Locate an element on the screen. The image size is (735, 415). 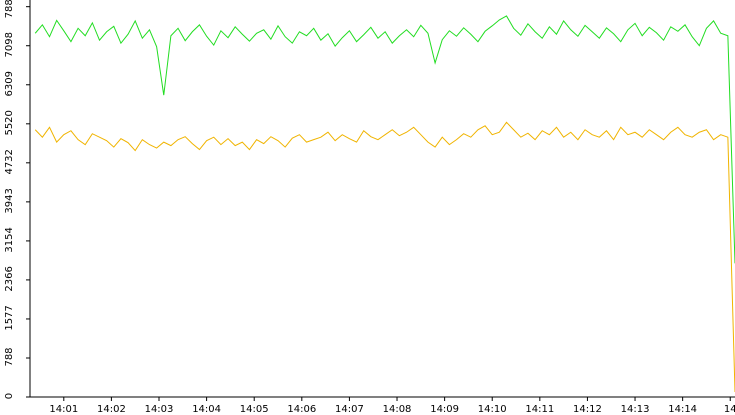
x-tick-label: 14:14 is located at coordinates (682, 409).